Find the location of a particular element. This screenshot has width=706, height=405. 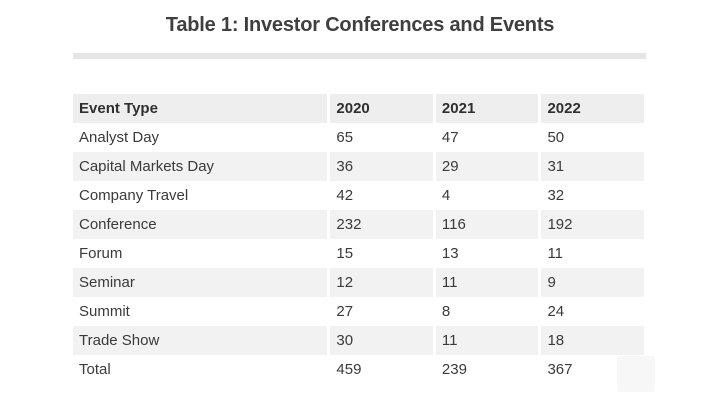

cell-2021: 13 is located at coordinates (486, 253).